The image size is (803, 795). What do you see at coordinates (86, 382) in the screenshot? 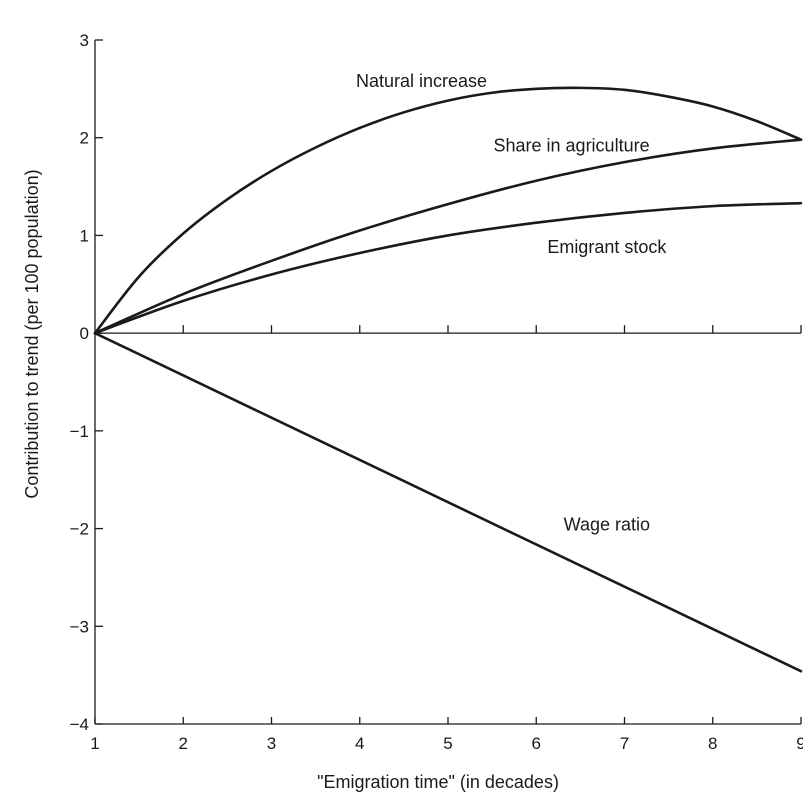
I see `y-ticks: −4 −3 −2 −1 0 1 2 3` at bounding box center [86, 382].